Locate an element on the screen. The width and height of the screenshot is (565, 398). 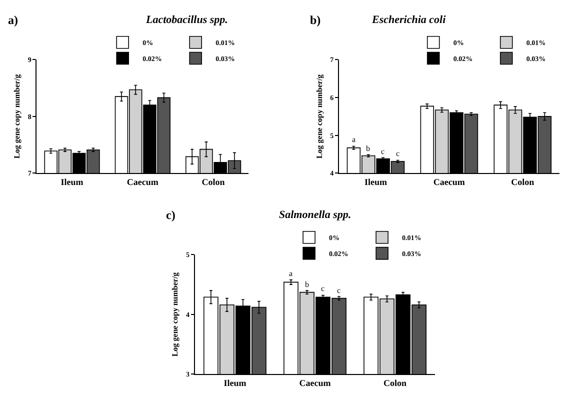
text: b) is located at coordinates (315, 20).